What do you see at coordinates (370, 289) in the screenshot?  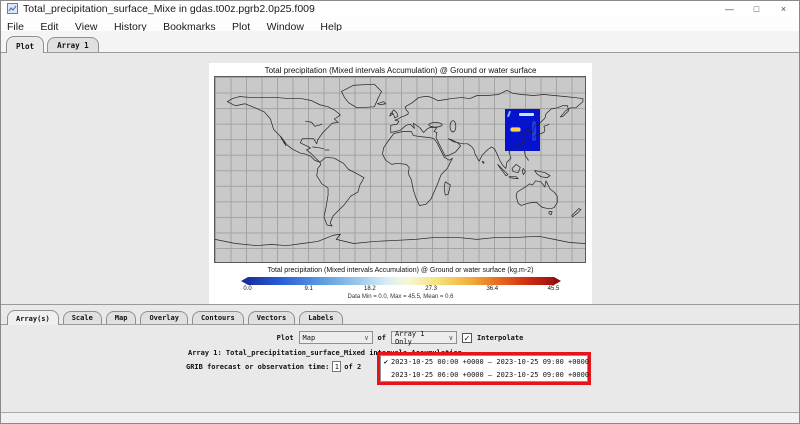 I see `tick-label: 18.2` at bounding box center [370, 289].